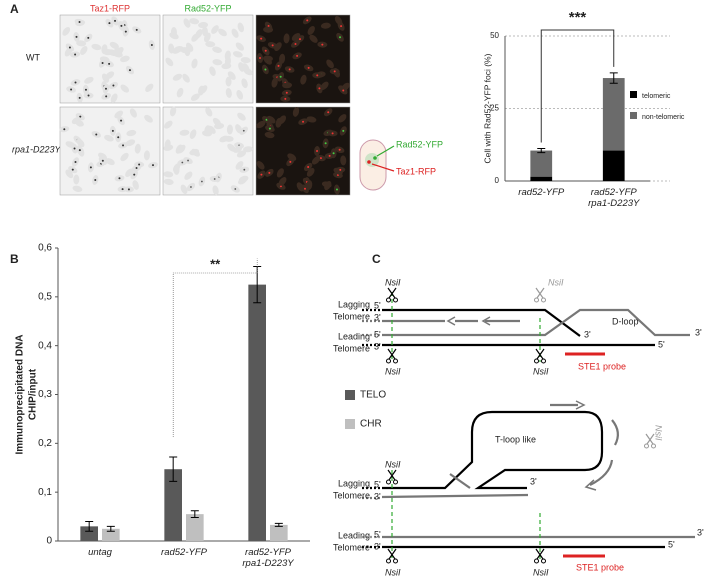  What do you see at coordinates (20, 394) in the screenshot?
I see `y-axis-label: Immunoprecipitated DNA` at bounding box center [20, 394].